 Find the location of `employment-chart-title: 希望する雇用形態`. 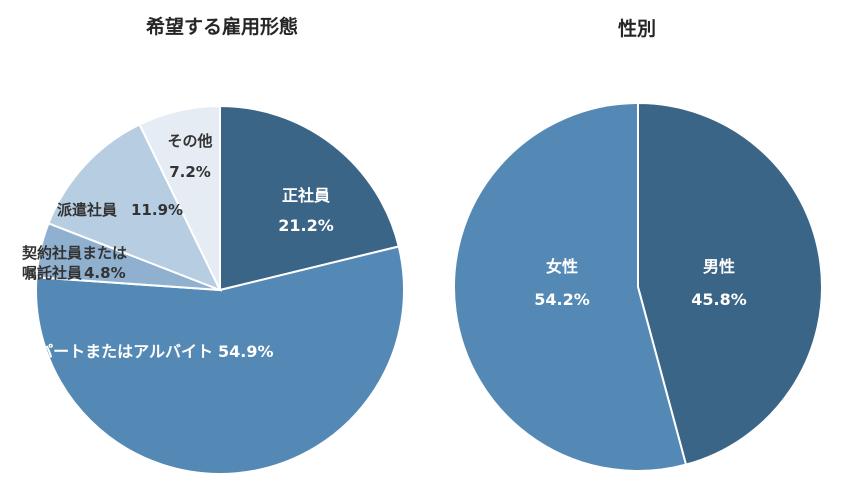

employment-chart-title: 希望する雇用形態 is located at coordinates (222, 26).